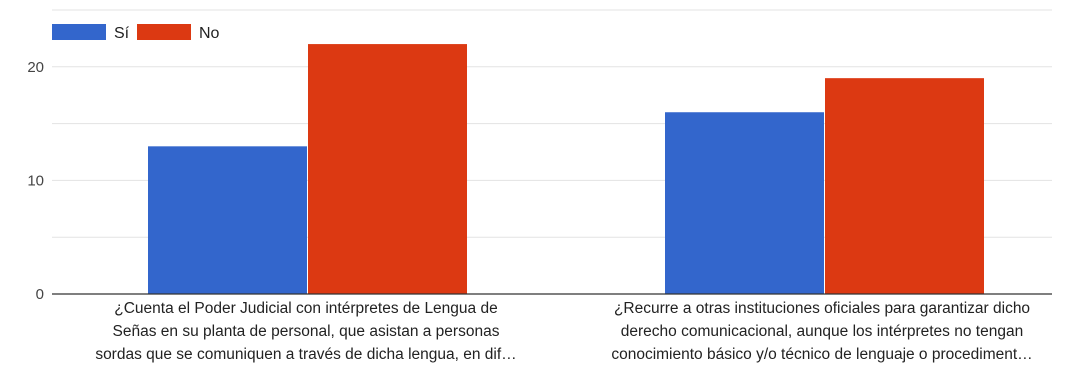 The image size is (1068, 365). Describe the element at coordinates (35, 67) in the screenshot. I see `y-tick-label: 20` at that location.